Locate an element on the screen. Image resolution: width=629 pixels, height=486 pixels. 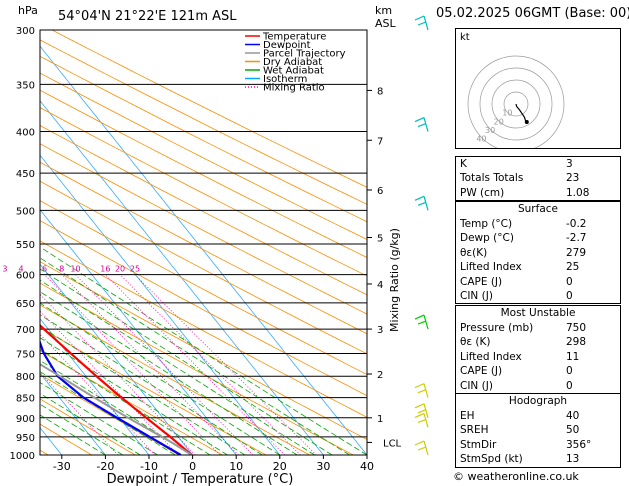
stat-label: StmDir is located at coordinates (478, 444).